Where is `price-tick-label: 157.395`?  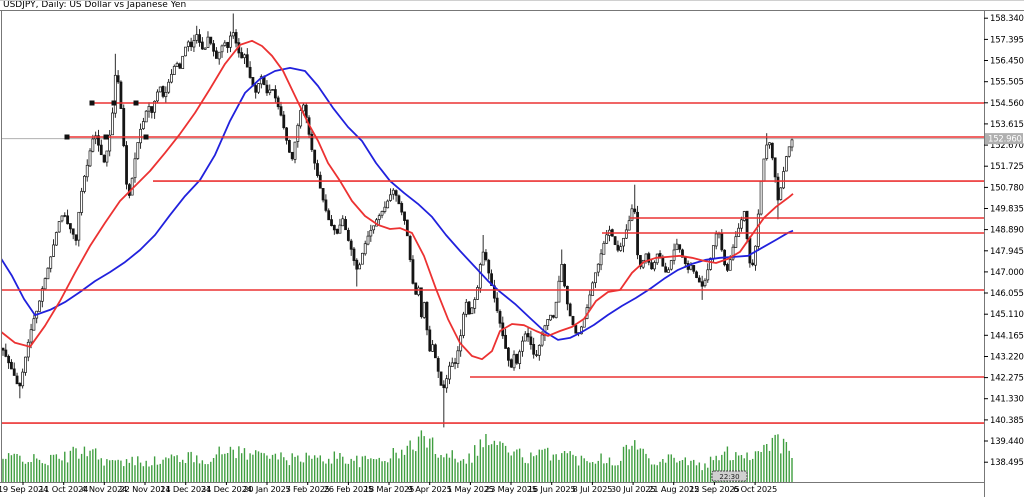
price-tick-label: 157.395 is located at coordinates (1007, 40).